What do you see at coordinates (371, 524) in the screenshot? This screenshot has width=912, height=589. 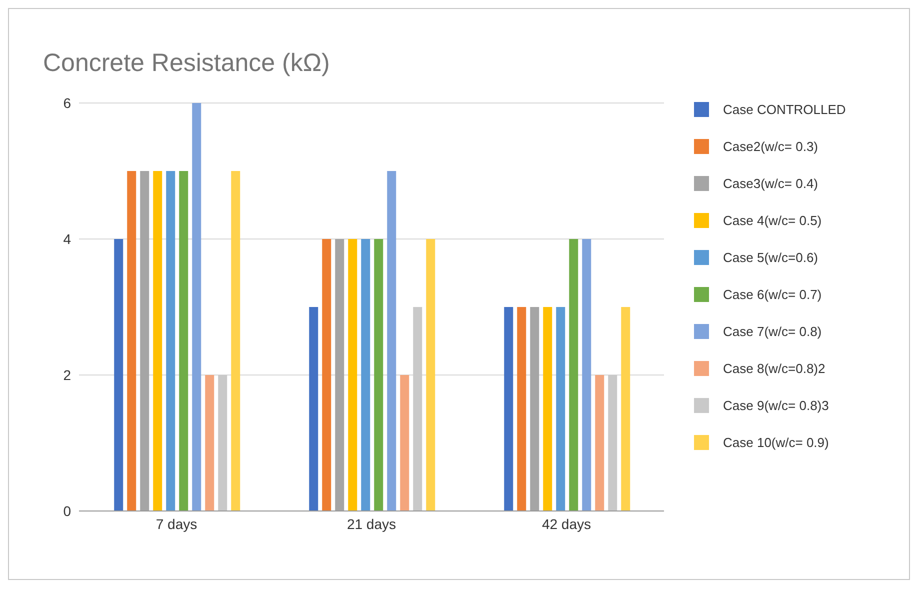 I see `x-tick-label: 21 days` at bounding box center [371, 524].